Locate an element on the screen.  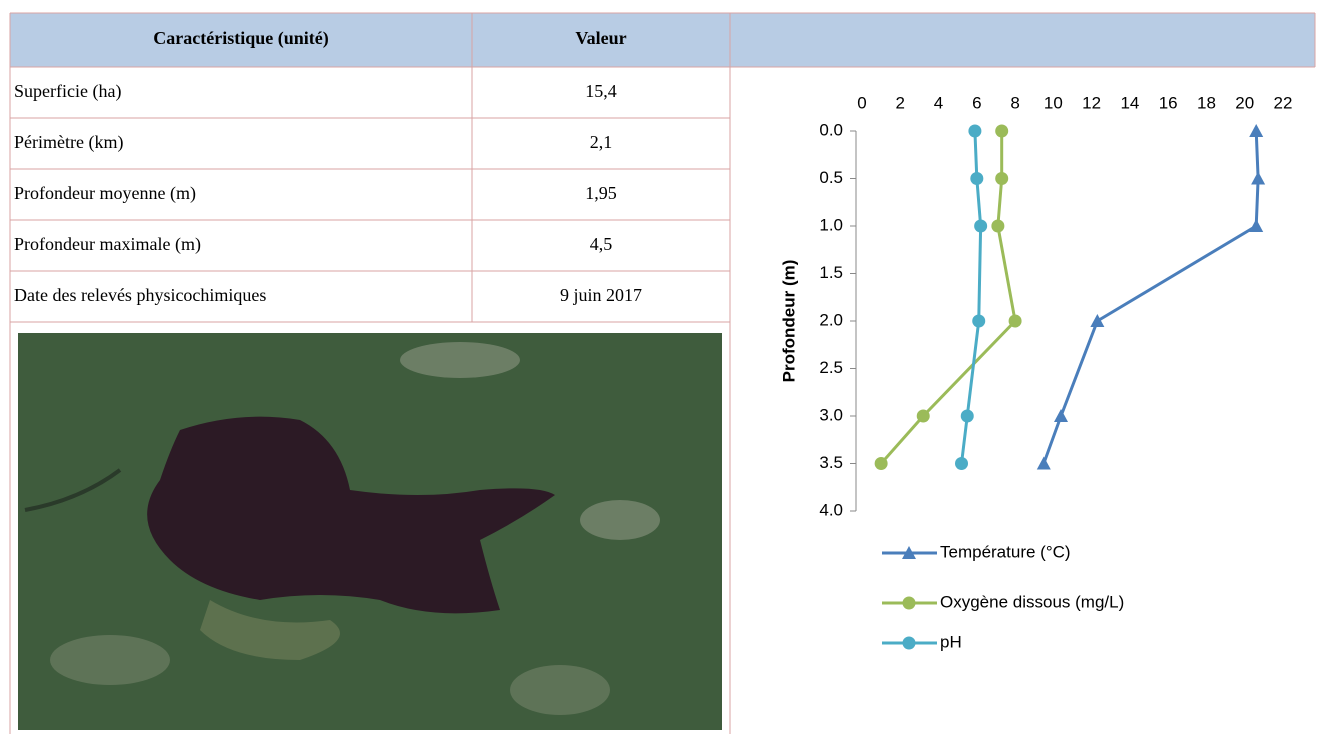
y-tick-label: 0.0 is located at coordinates (831, 129).